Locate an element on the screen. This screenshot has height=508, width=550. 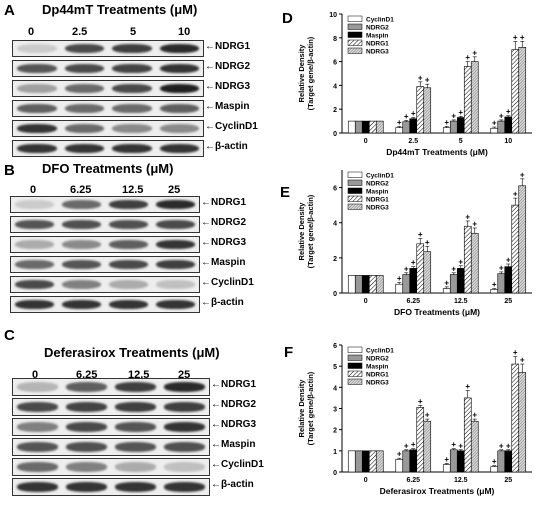
concentration-label: 12.5 is located at coordinates (133, 190).